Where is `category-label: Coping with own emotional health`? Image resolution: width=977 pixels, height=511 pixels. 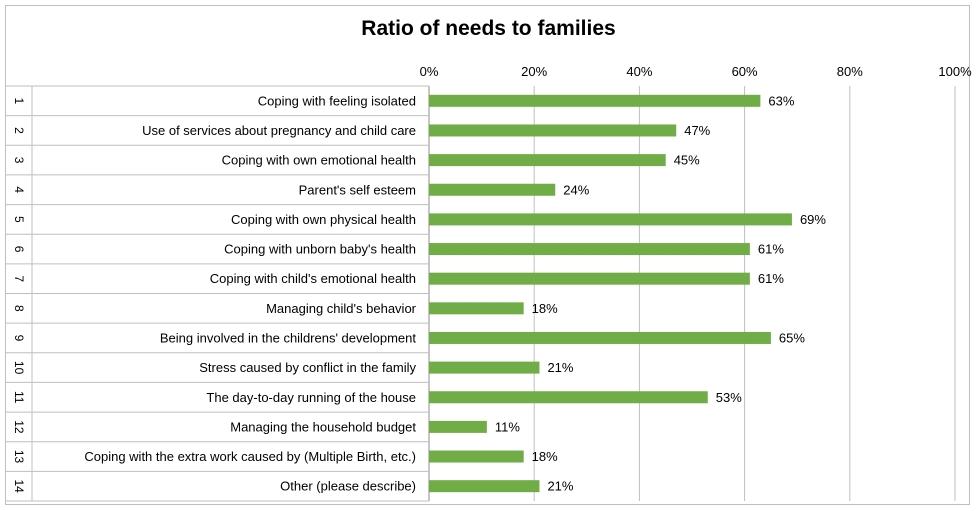
category-label: Coping with own emotional health is located at coordinates (319, 160).